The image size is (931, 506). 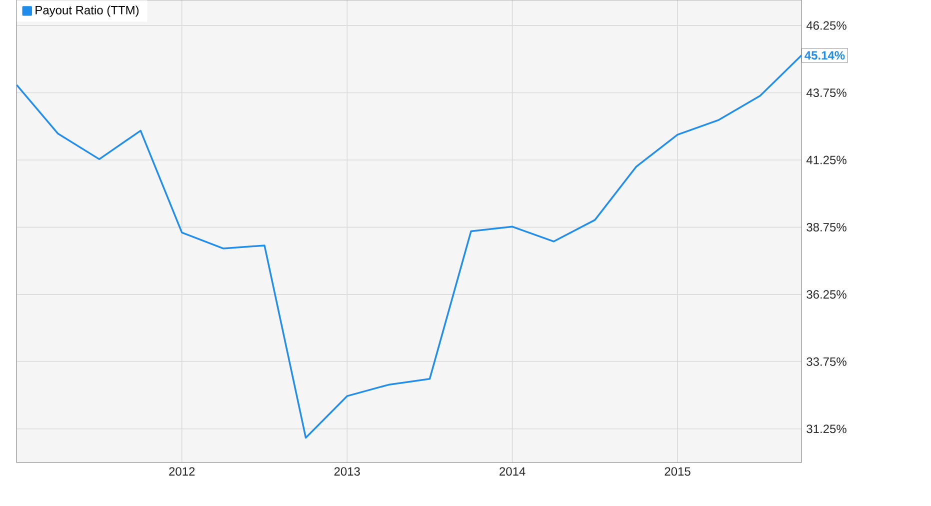 What do you see at coordinates (677, 471) in the screenshot?
I see `x-tick-label: 2015` at bounding box center [677, 471].